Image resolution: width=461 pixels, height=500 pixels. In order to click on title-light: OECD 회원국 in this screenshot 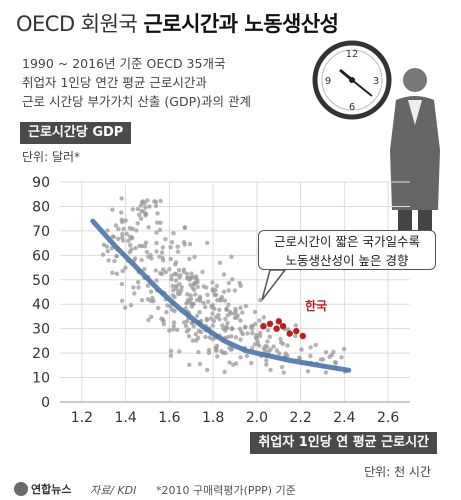, I will do `click(77, 24)`.